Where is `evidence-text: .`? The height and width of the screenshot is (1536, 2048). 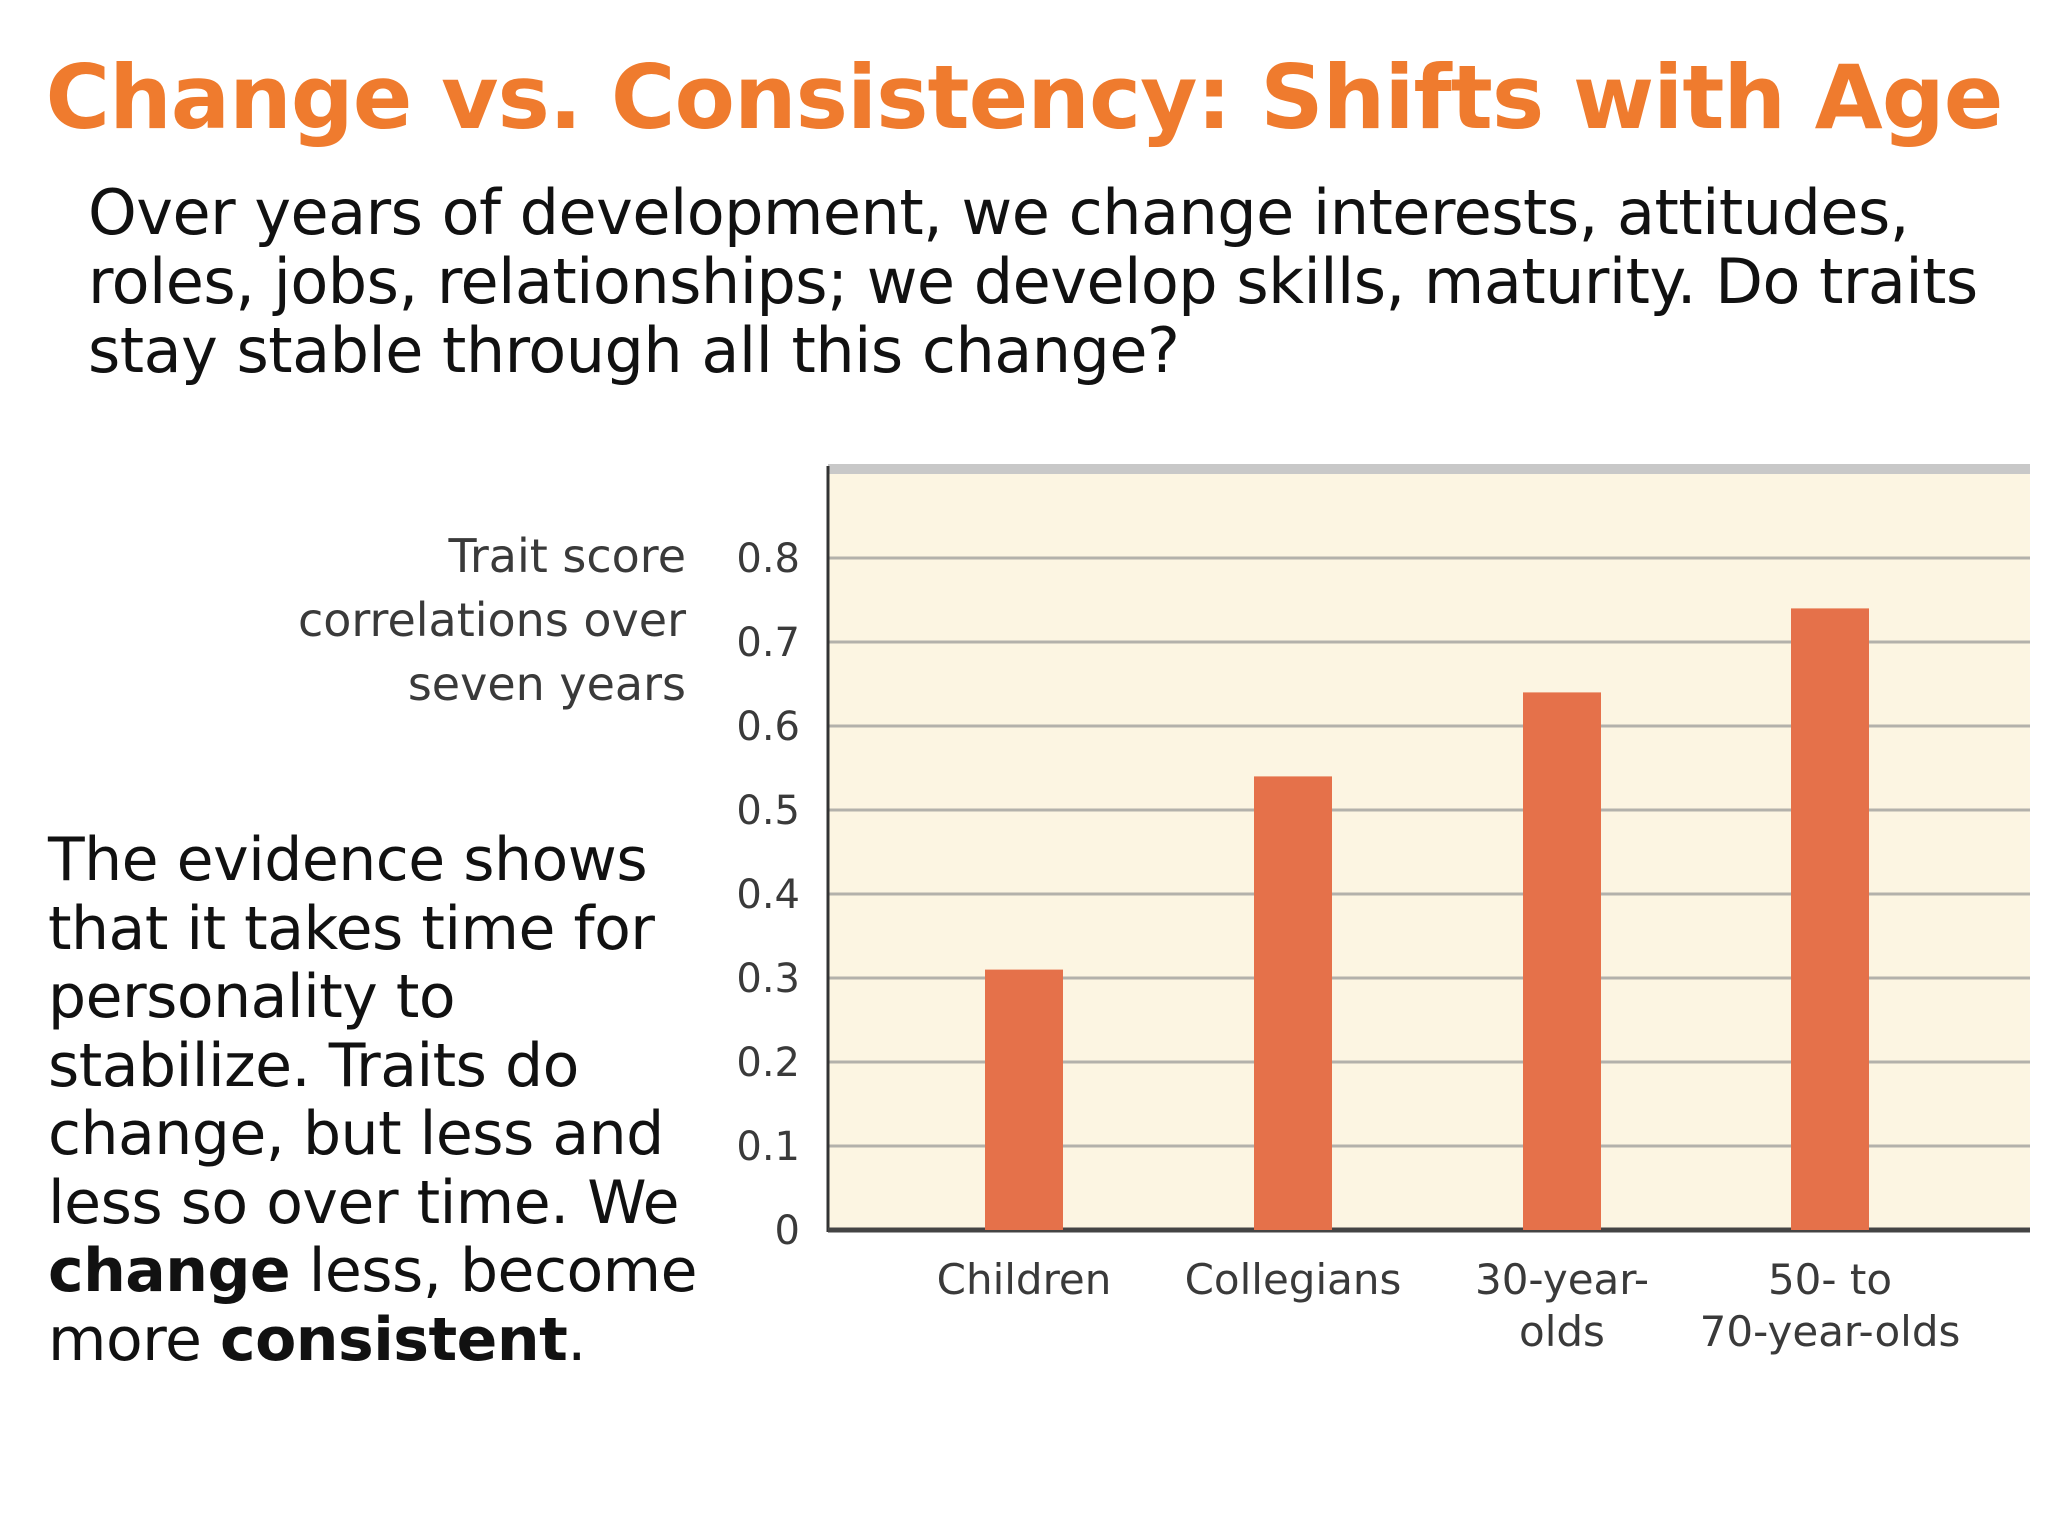 evidence-text: . is located at coordinates (576, 1339).